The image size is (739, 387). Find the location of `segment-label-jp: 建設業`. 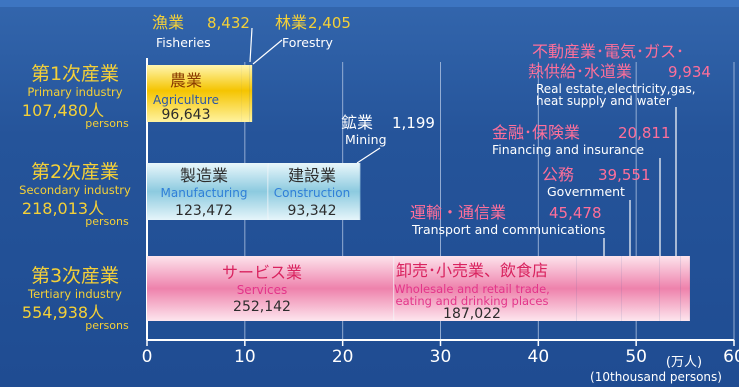

segment-label-jp: 建設業 is located at coordinates (312, 175).